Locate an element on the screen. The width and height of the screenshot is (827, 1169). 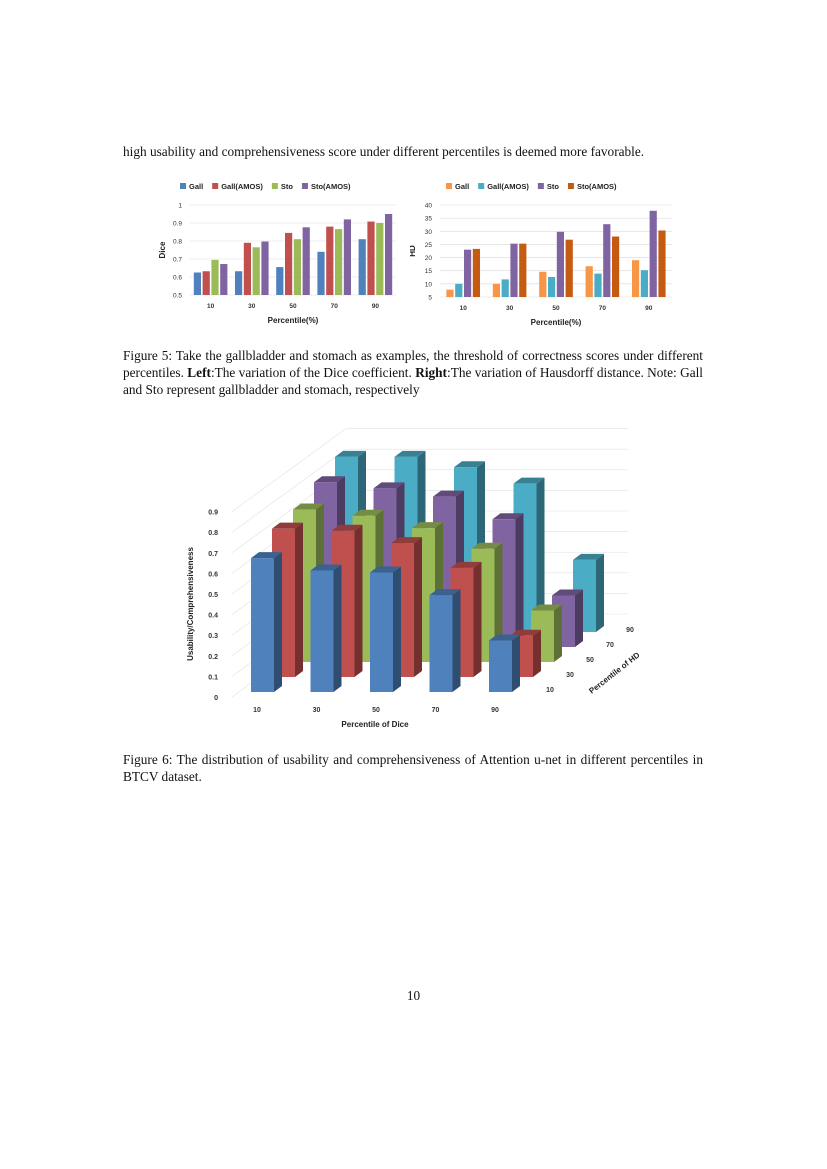
y-tick-label: 0.2 is located at coordinates (213, 657).